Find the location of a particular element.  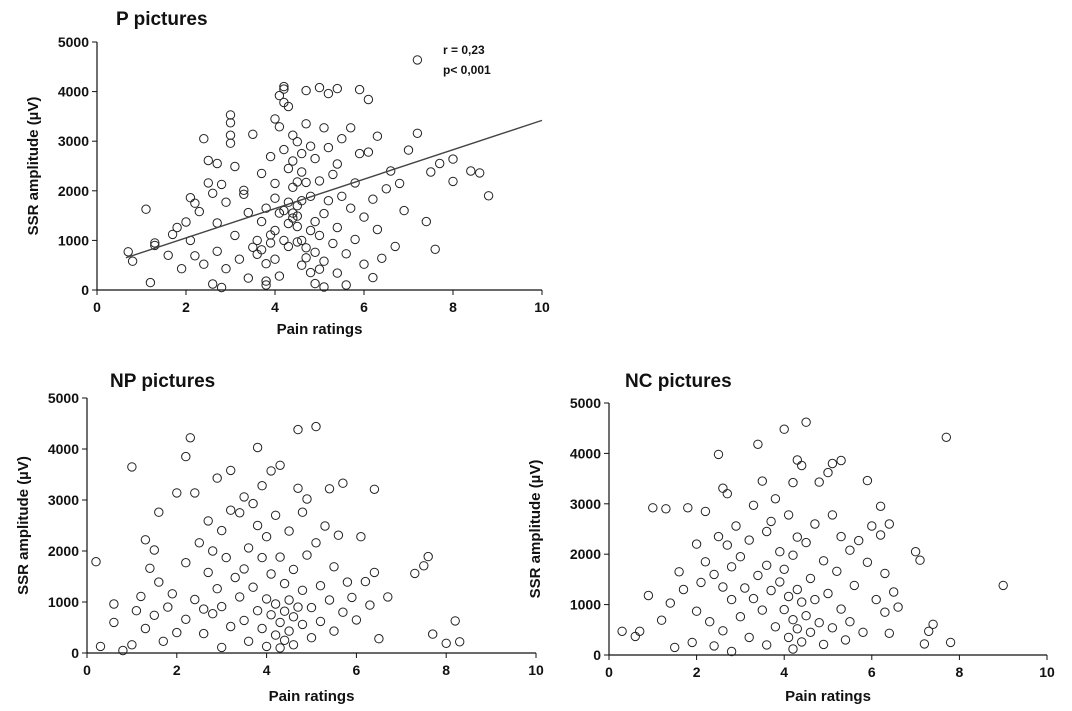

x-tick-label: 2 is located at coordinates (697, 672).